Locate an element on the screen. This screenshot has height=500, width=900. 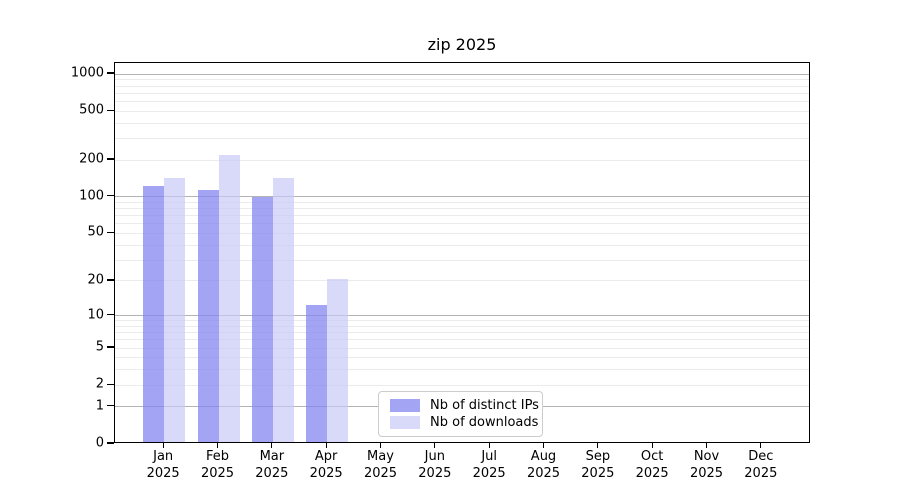
month-group-apr is located at coordinates (327, 360).